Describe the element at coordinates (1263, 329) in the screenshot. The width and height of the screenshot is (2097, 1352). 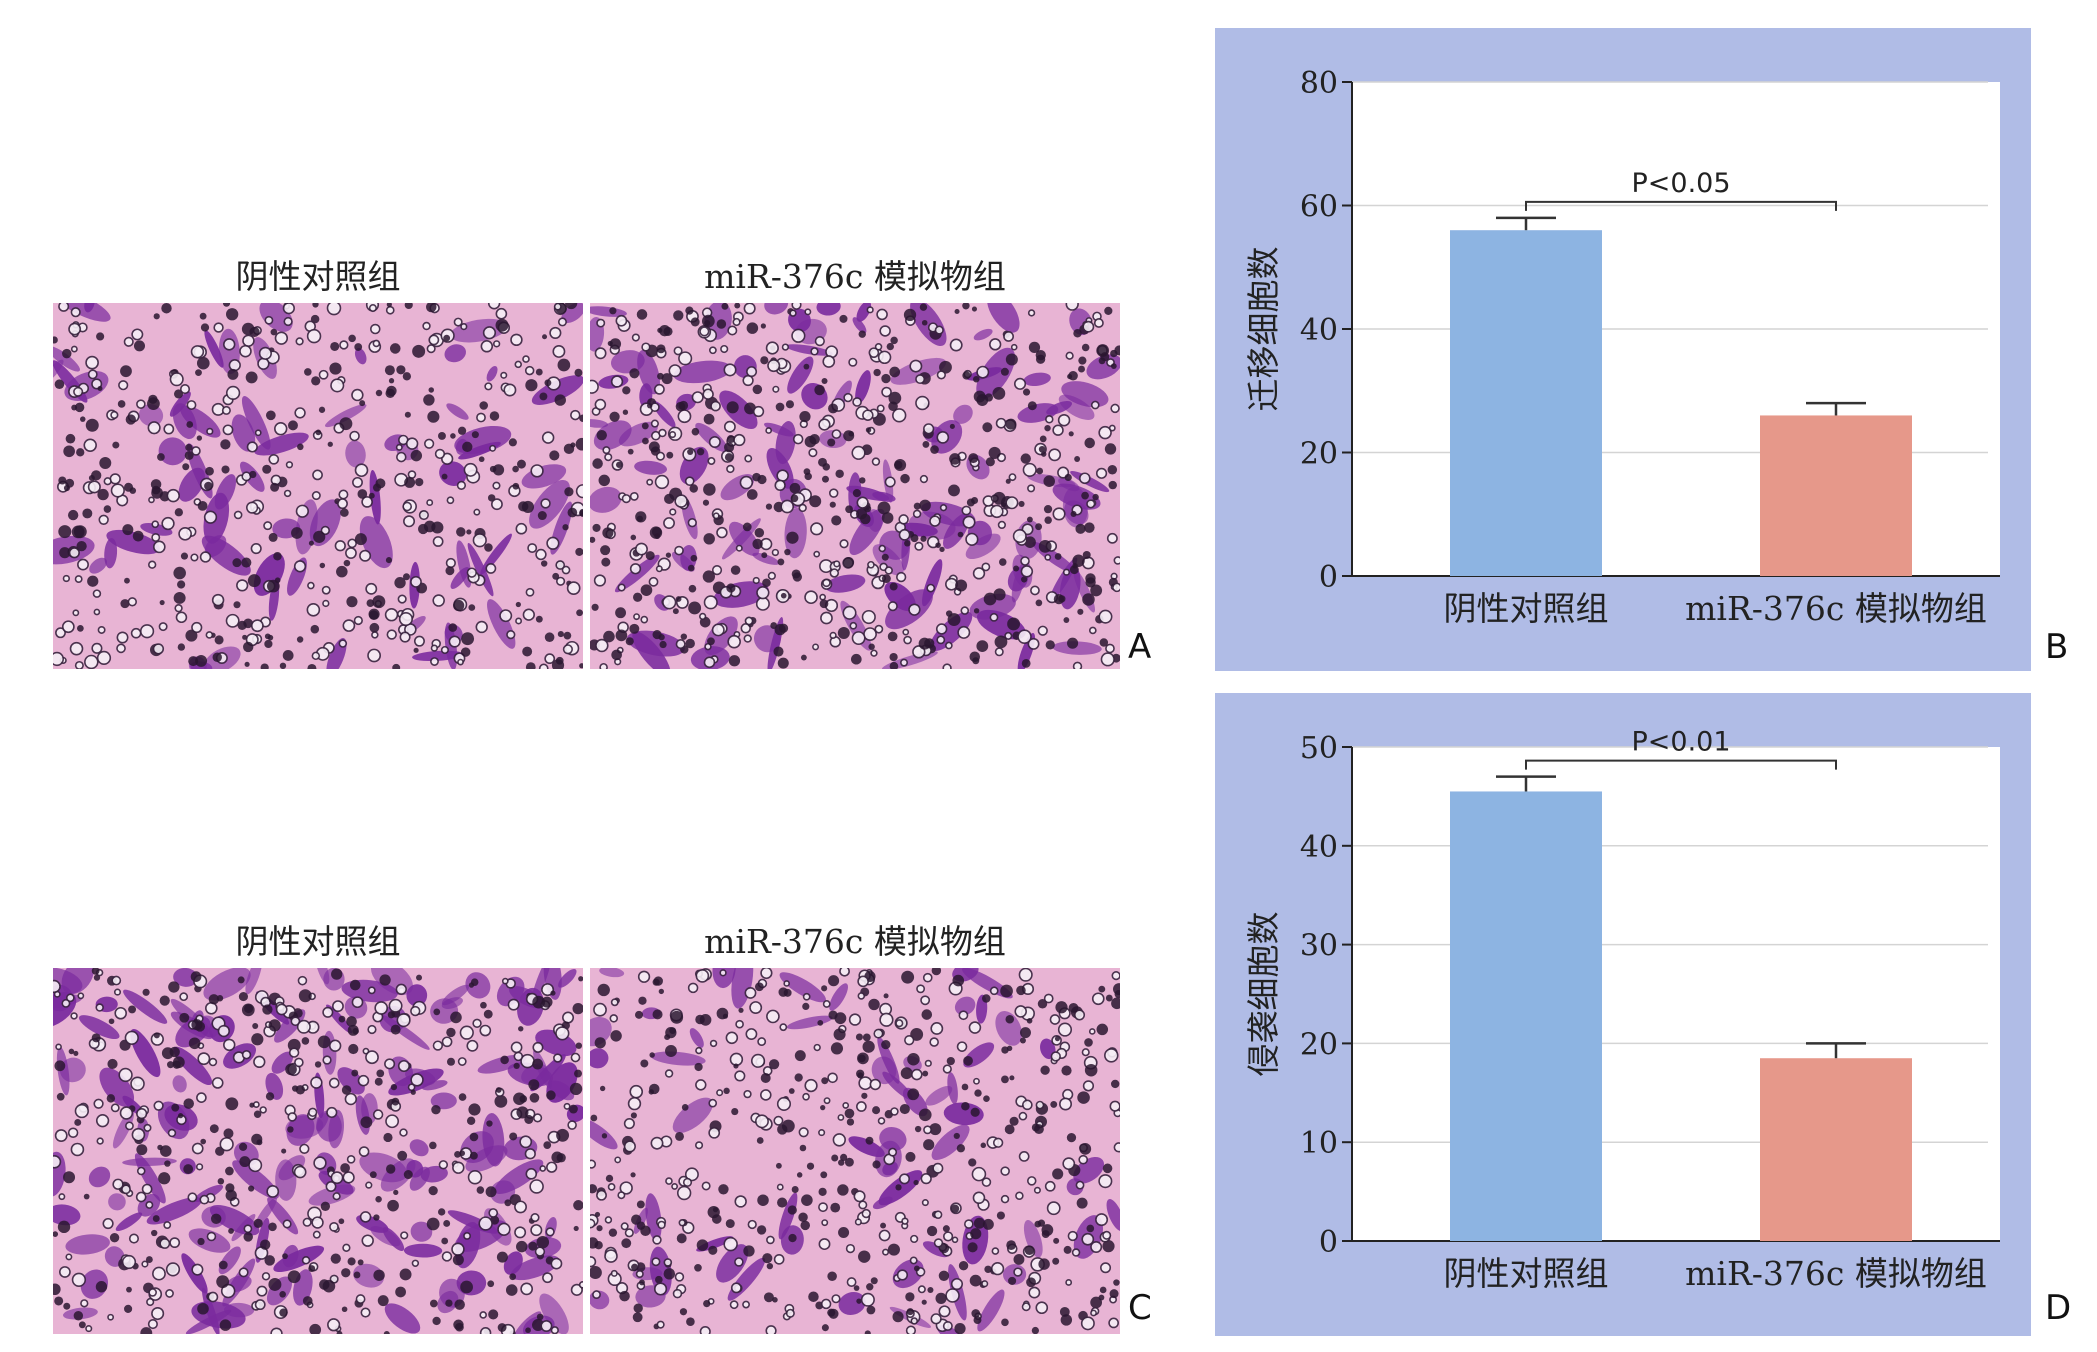
I see `y-axis-label: 迁移细胞数` at that location.